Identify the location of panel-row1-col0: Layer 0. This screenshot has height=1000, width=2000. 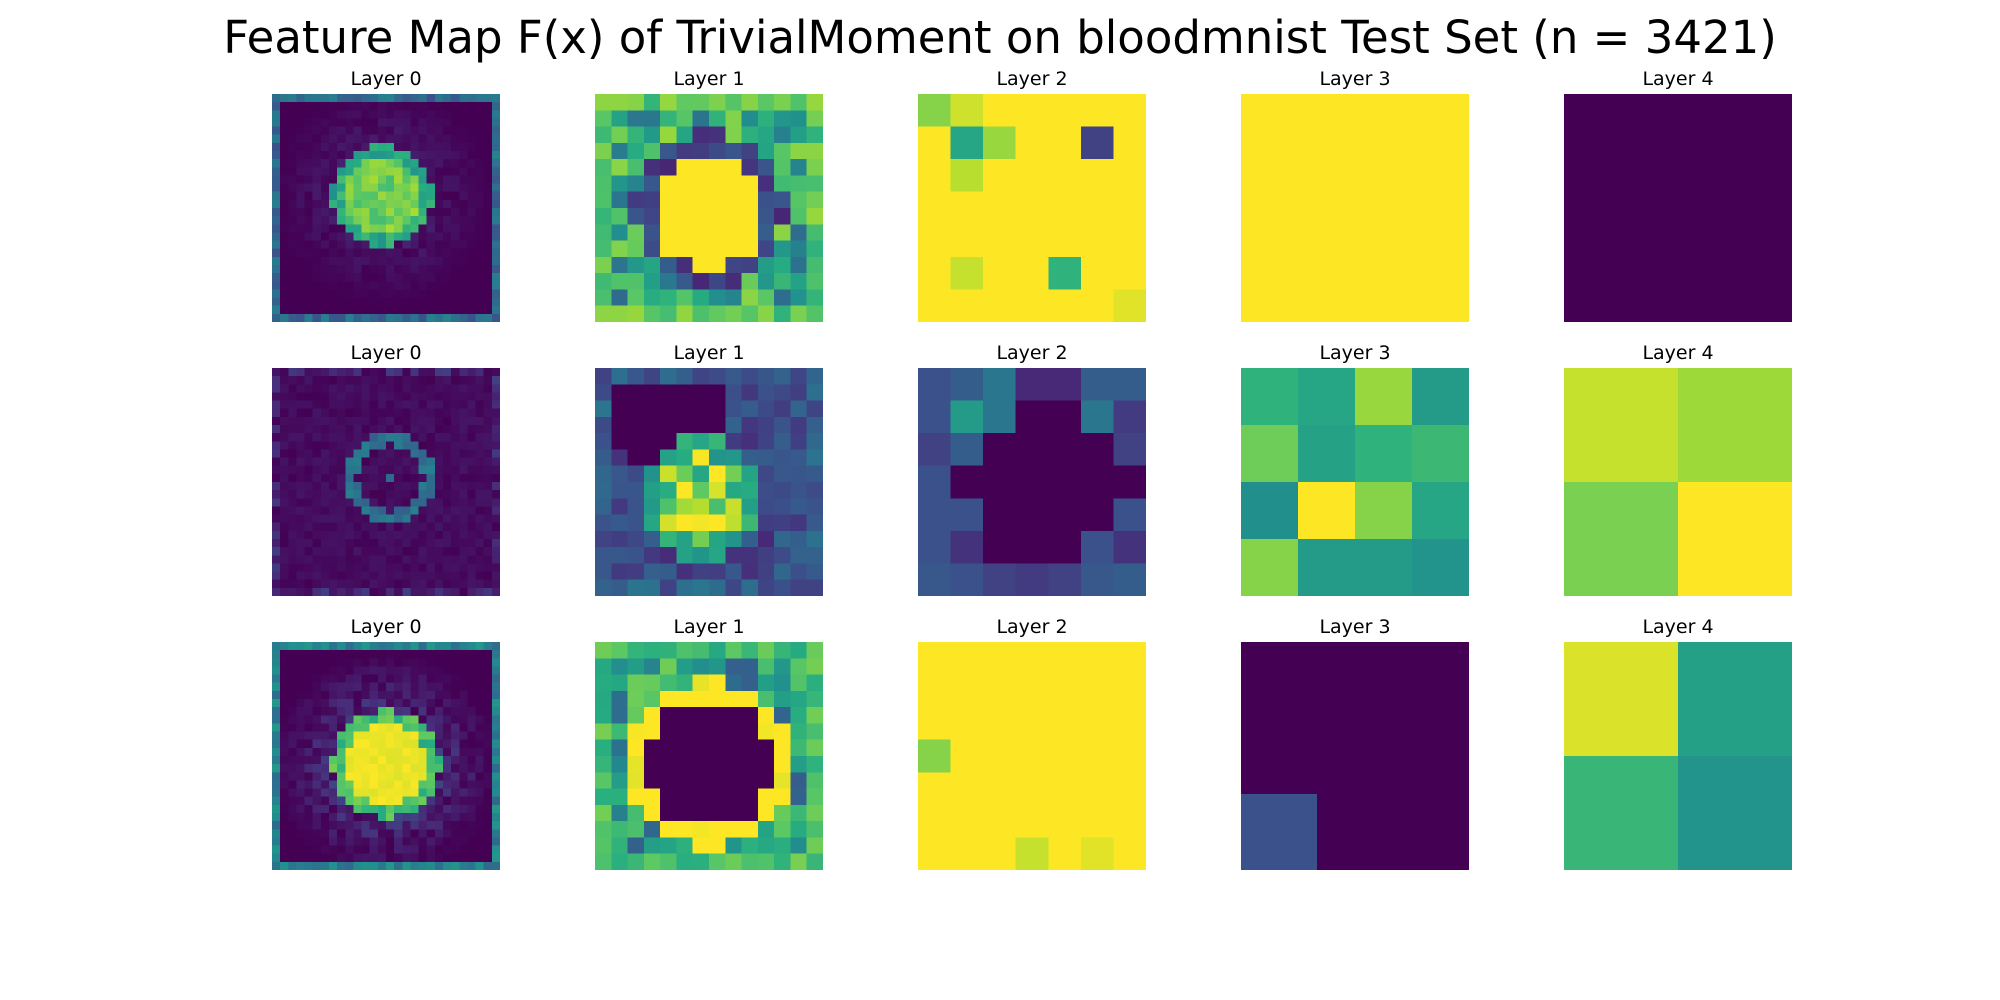
(386, 468).